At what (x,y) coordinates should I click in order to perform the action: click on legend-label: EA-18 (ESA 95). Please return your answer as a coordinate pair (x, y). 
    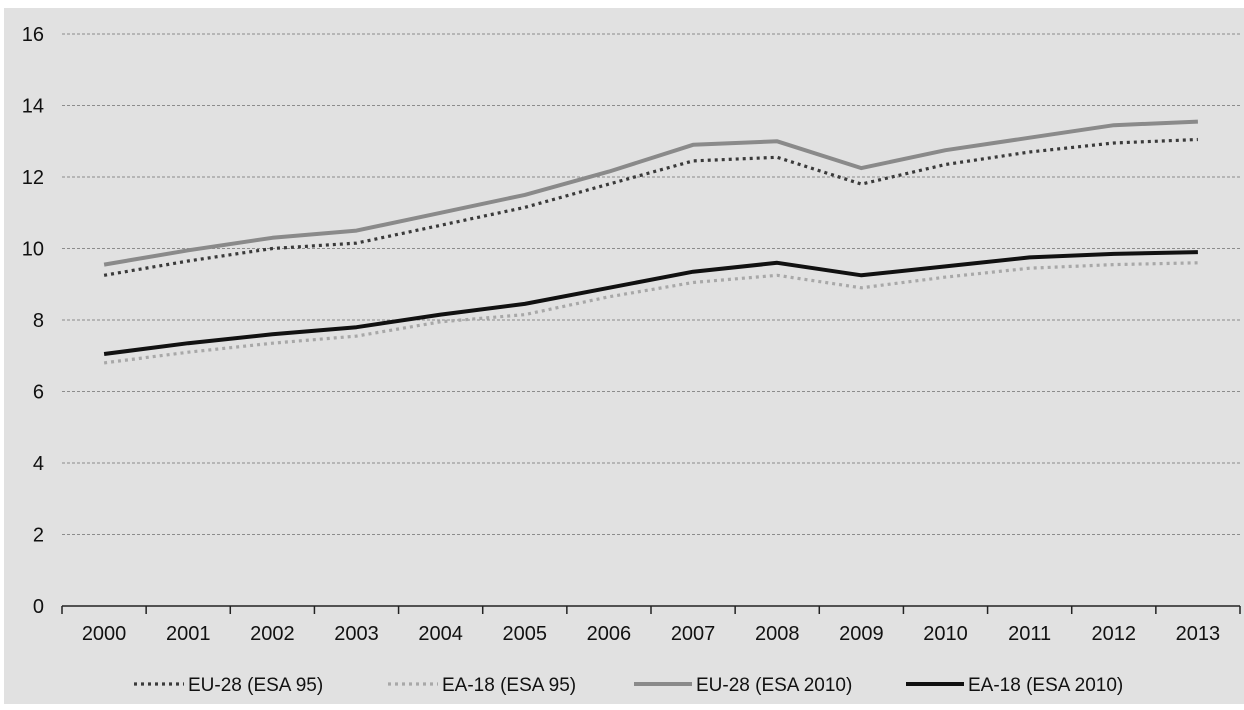
    Looking at the image, I should click on (509, 685).